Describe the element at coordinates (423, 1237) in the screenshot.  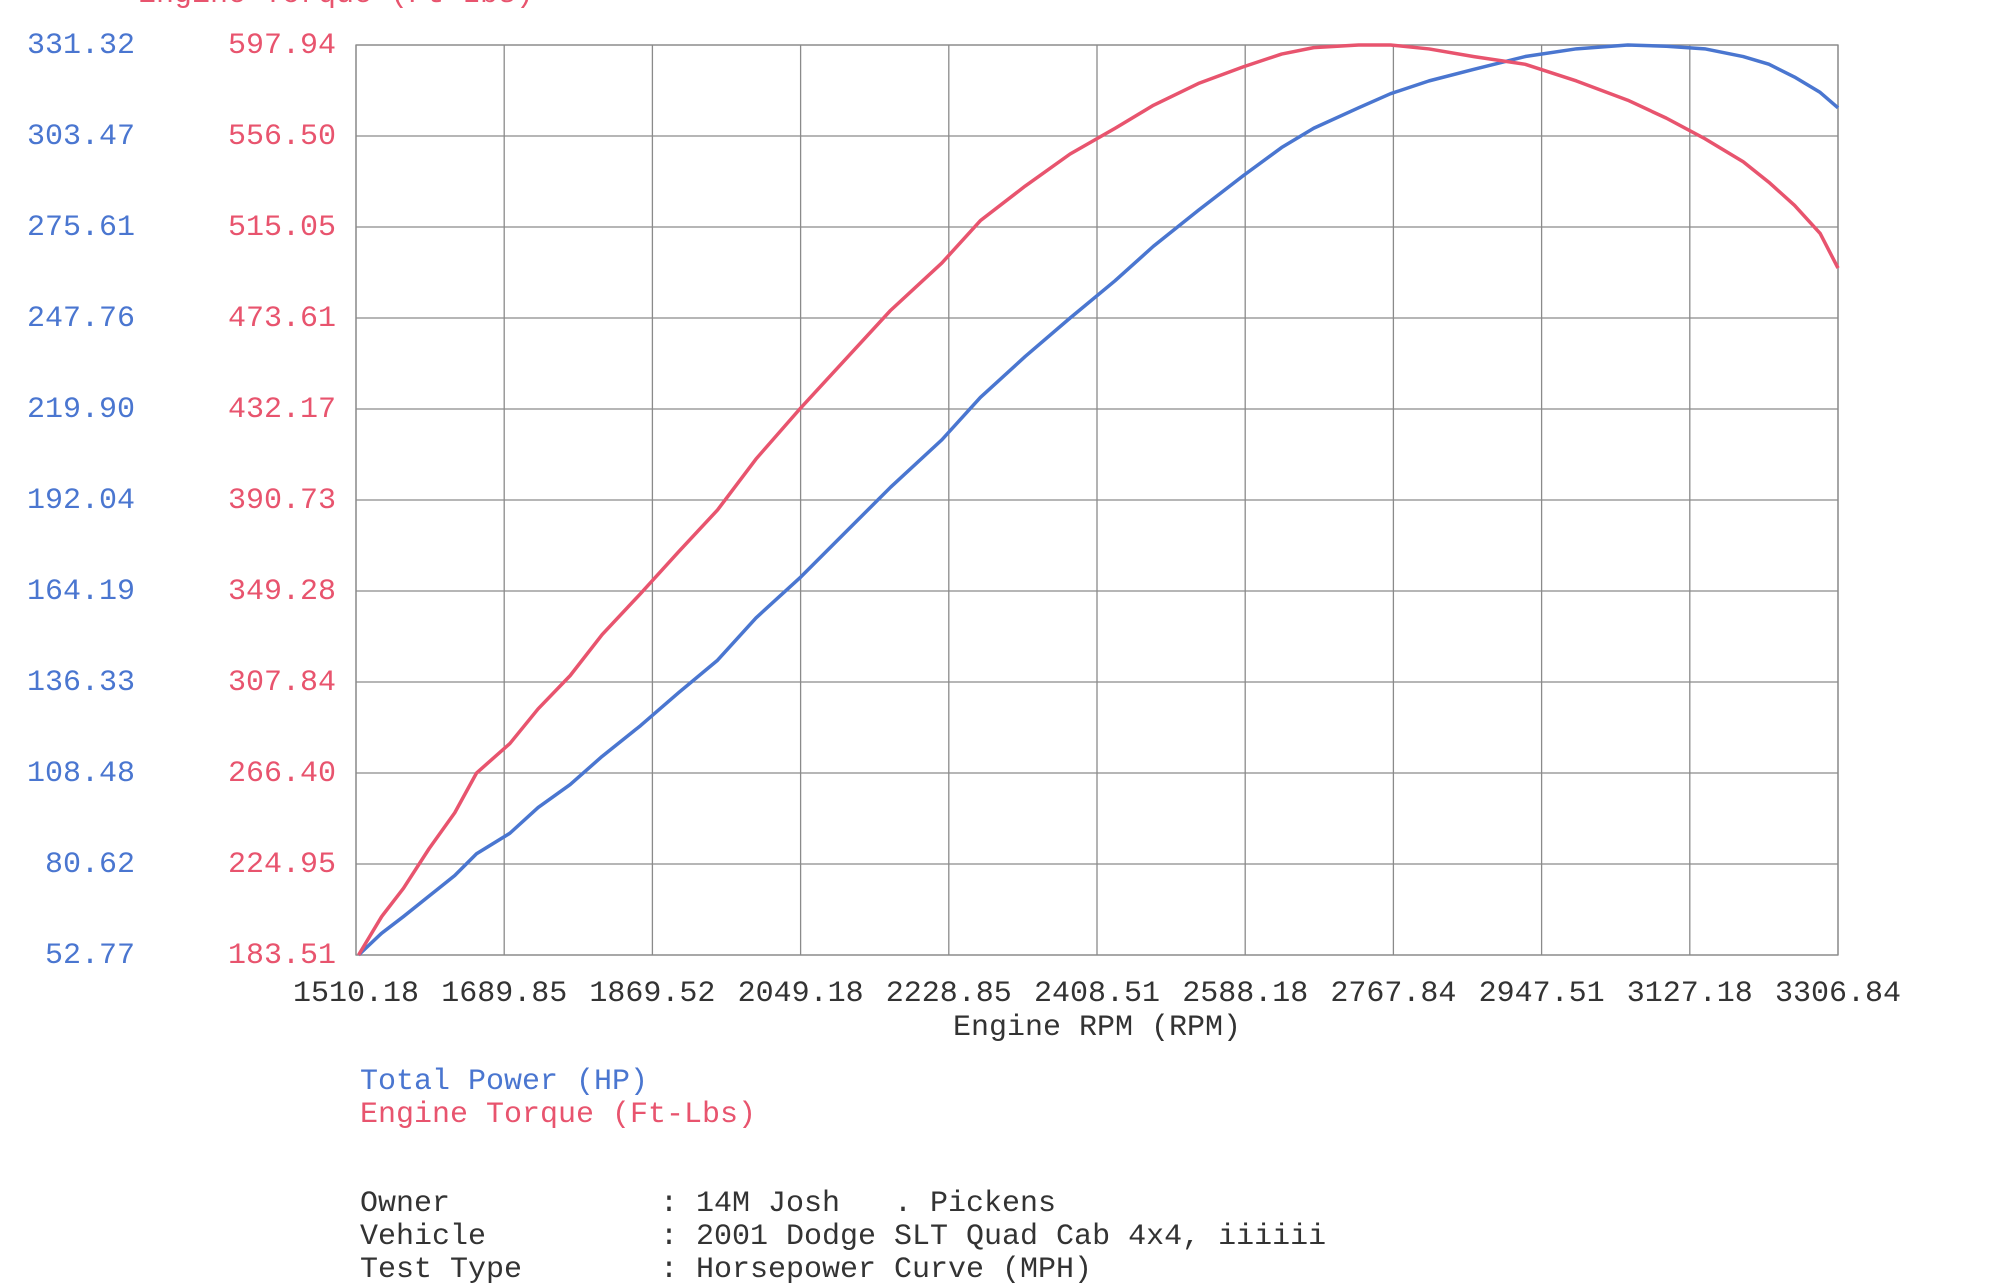
I see `detail-label: Vehicle` at that location.